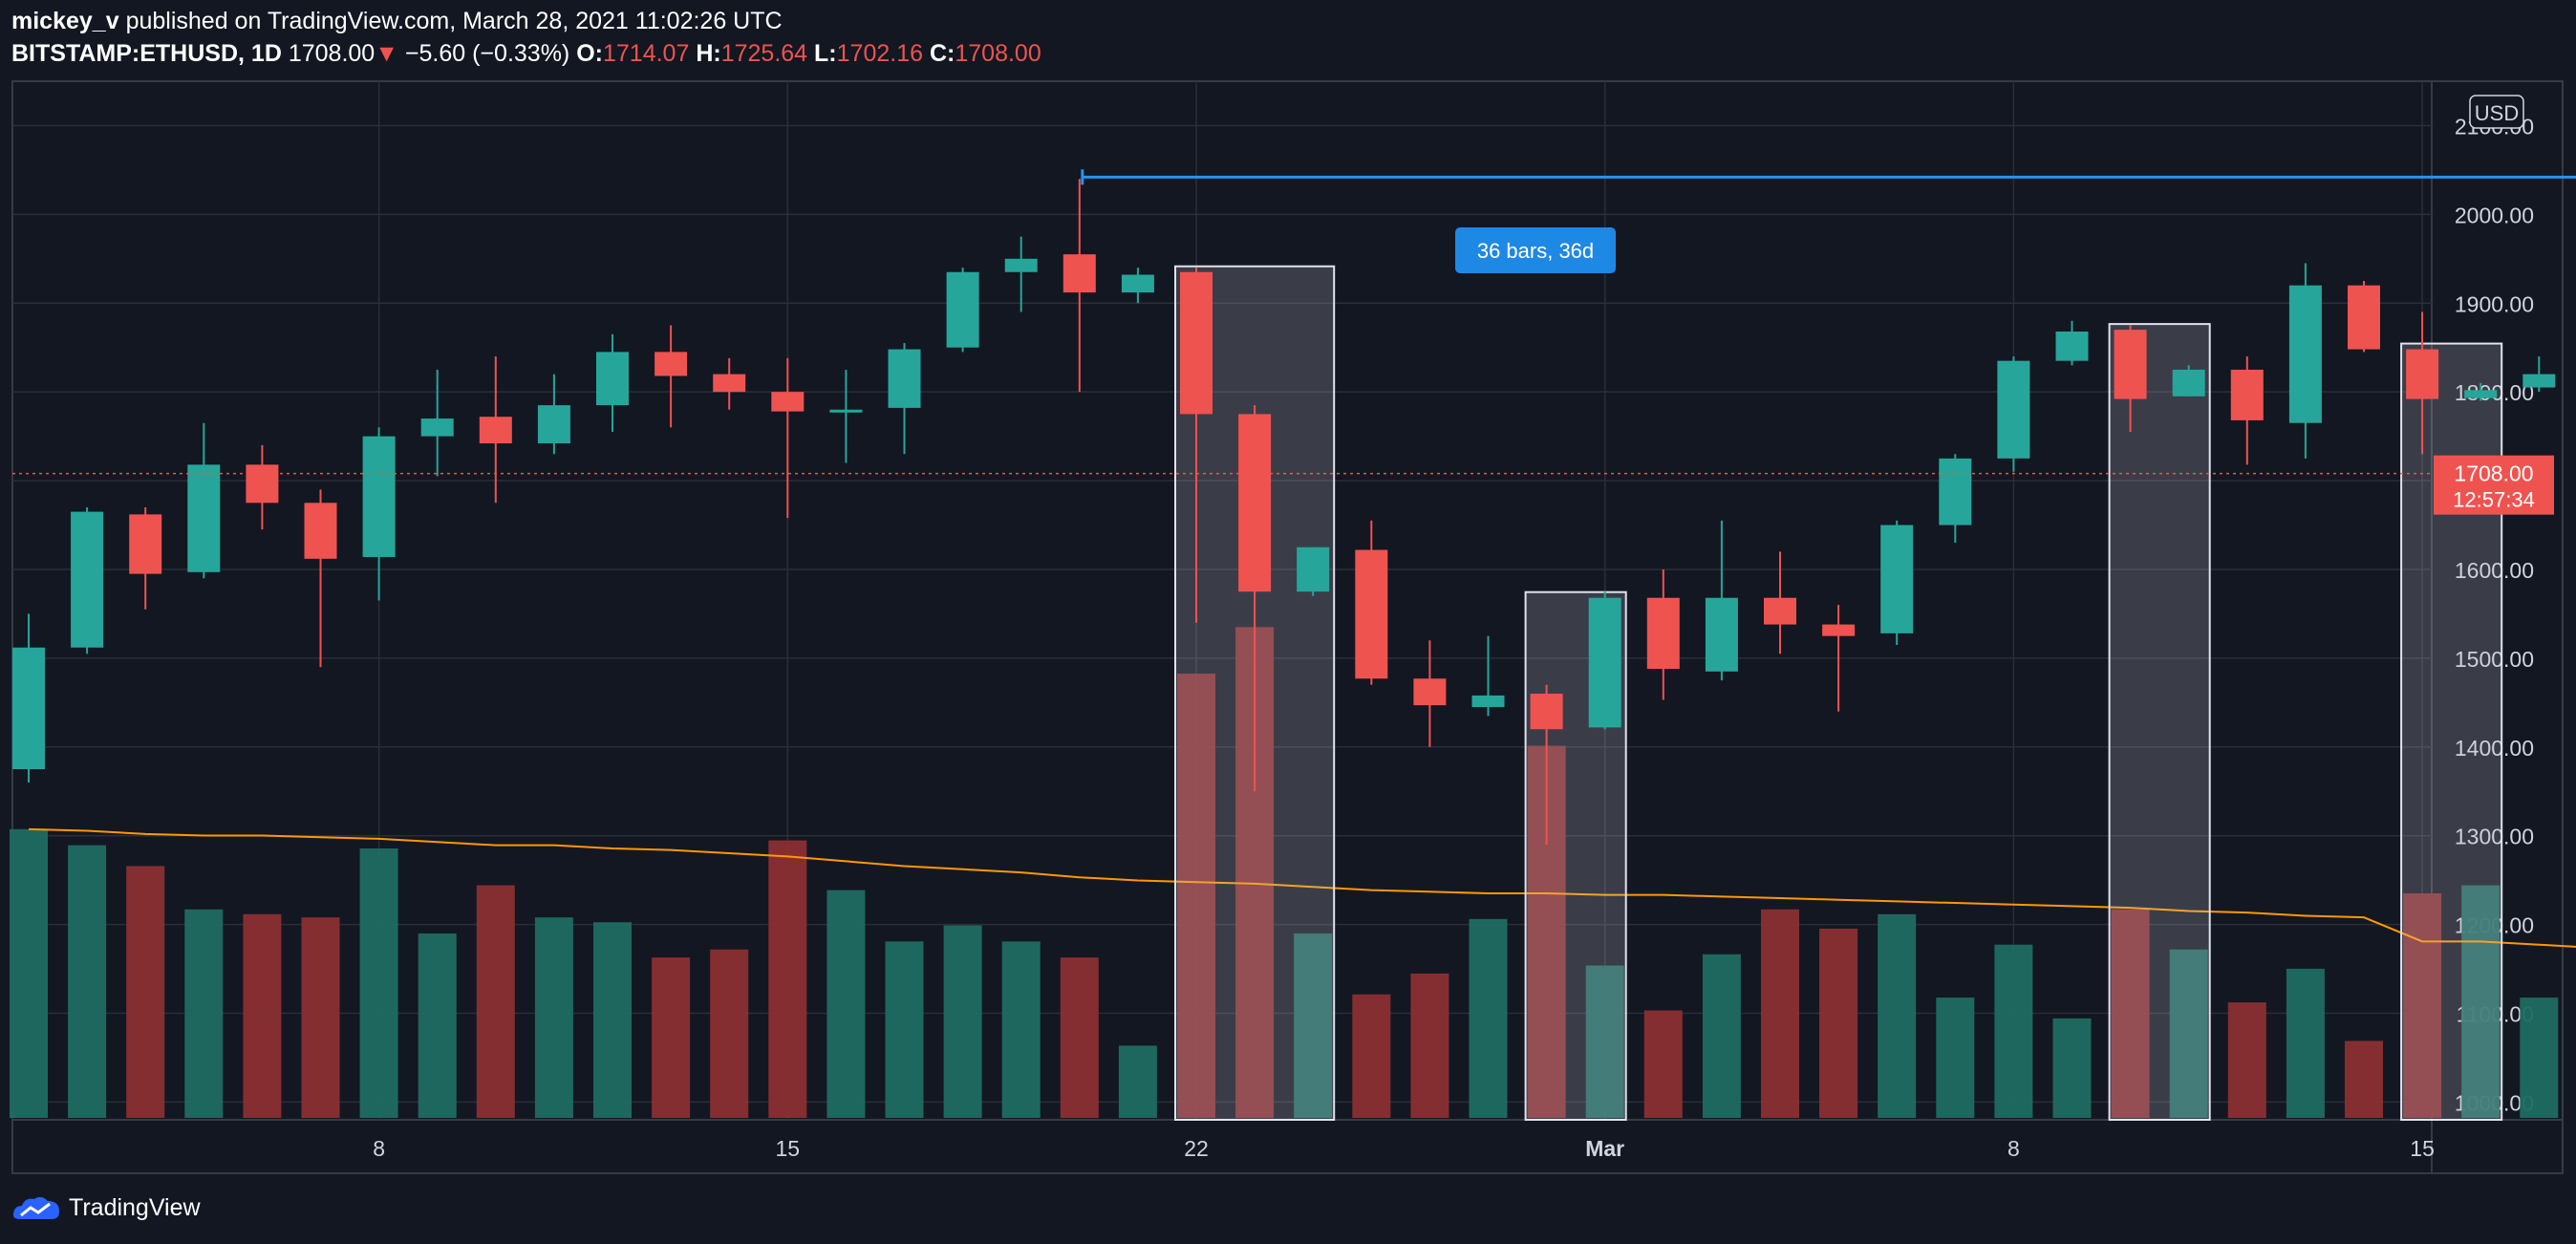 Image resolution: width=2576 pixels, height=1244 pixels. Describe the element at coordinates (825, 54) in the screenshot. I see `low-label: L:` at that location.